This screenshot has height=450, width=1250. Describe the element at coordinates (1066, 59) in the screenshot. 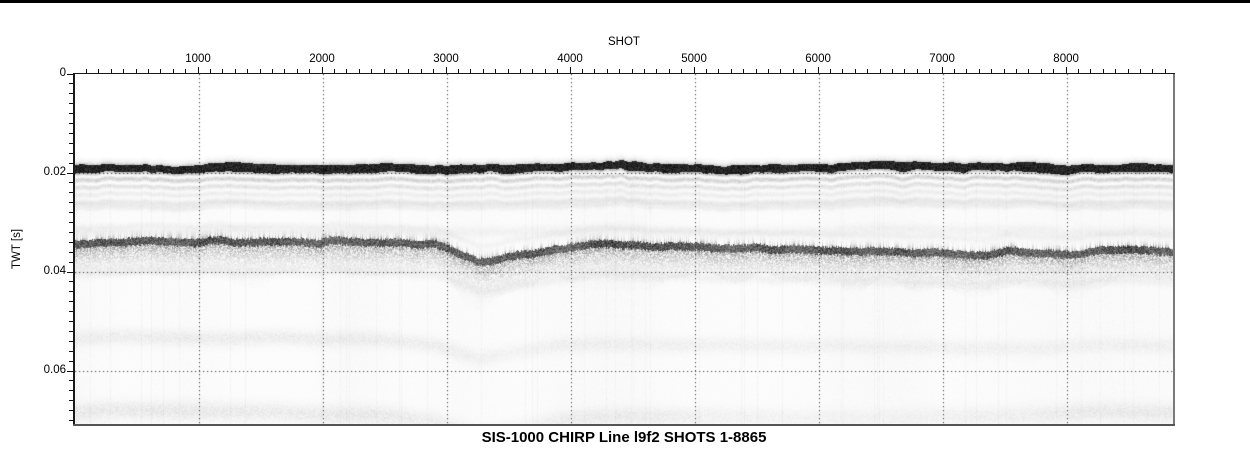

I see `x-tick-label: 8000` at that location.